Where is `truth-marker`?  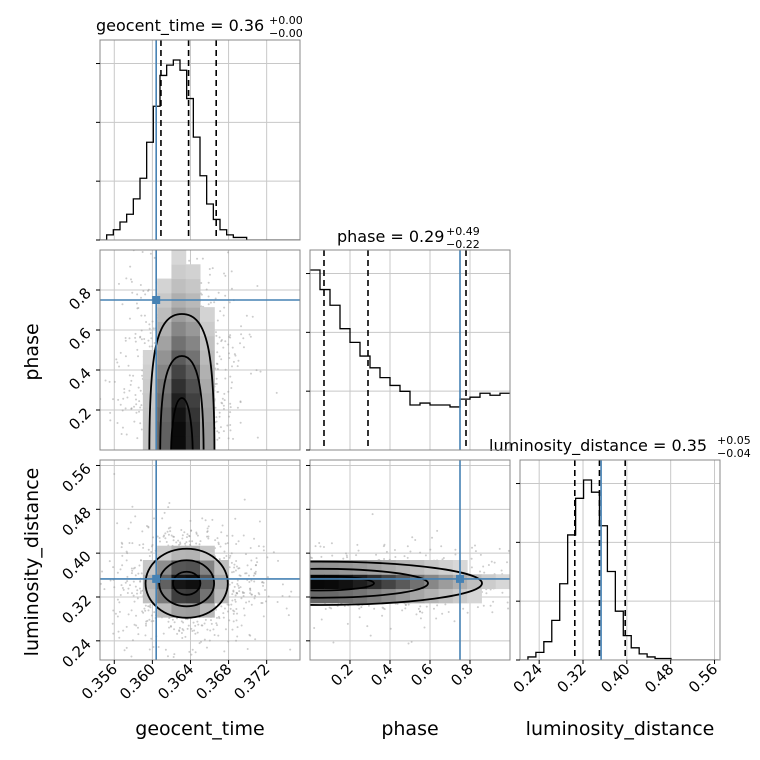 truth-marker is located at coordinates (460, 578).